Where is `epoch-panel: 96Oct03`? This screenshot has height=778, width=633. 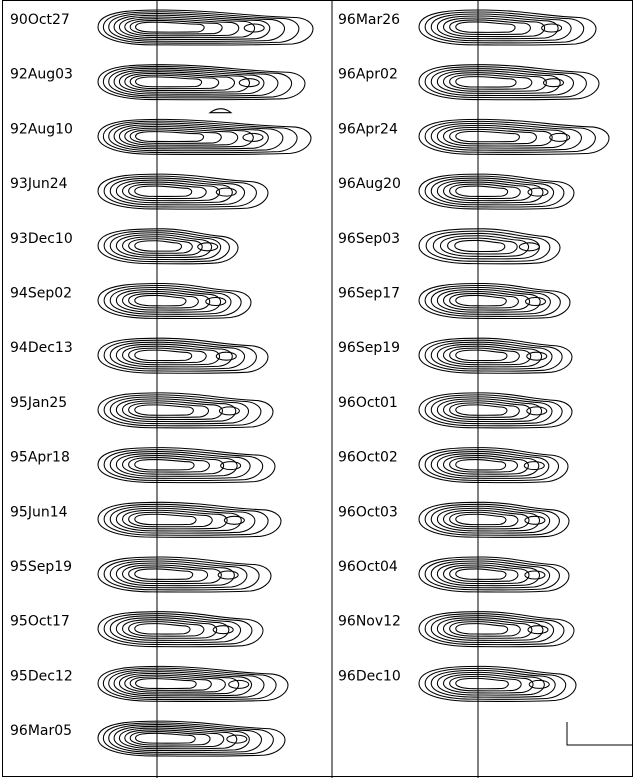 epoch-panel: 96Oct03 is located at coordinates (454, 519).